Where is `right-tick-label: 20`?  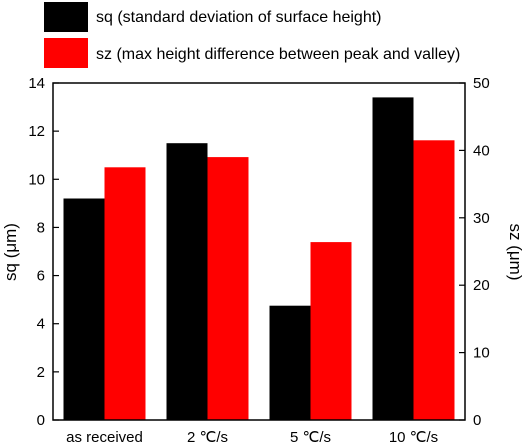
right-tick-label: 20 is located at coordinates (481, 285).